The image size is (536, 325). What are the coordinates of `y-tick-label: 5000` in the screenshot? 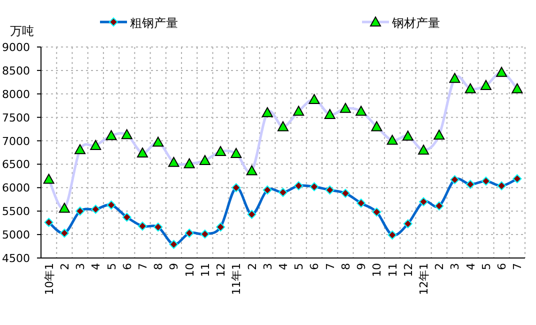 It's located at (16, 235).